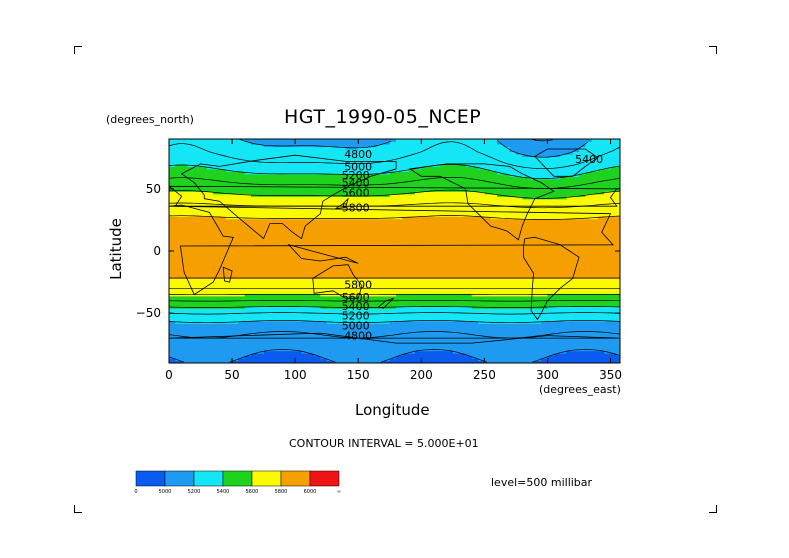 This screenshot has width=789, height=558. What do you see at coordinates (542, 482) in the screenshot?
I see `level-label: level=500 millibar` at bounding box center [542, 482].